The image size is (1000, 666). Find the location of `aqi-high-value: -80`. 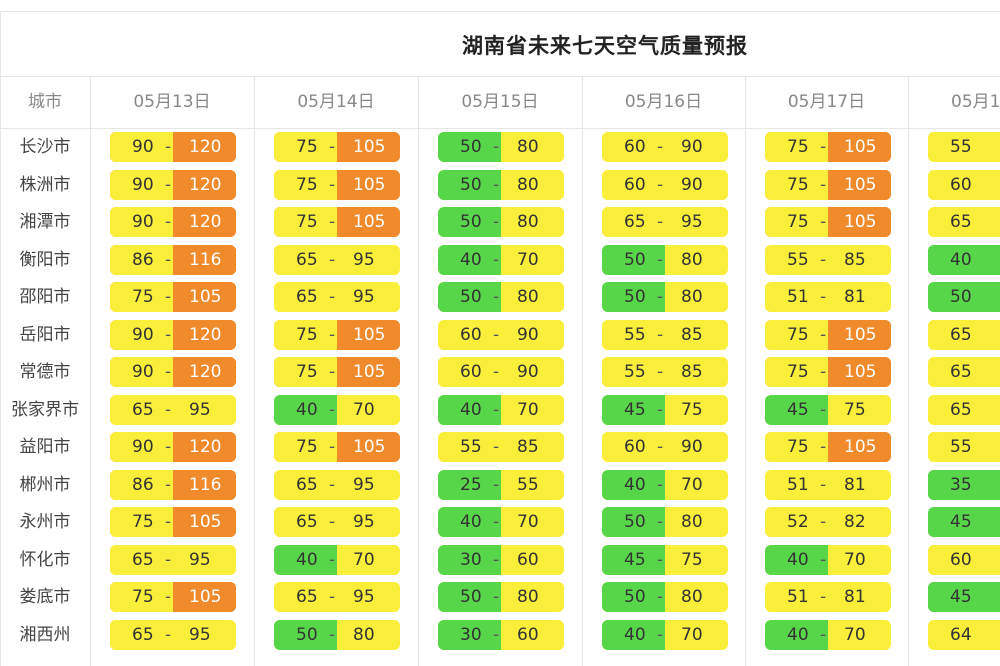

aqi-high-value: -80 is located at coordinates (692, 259).